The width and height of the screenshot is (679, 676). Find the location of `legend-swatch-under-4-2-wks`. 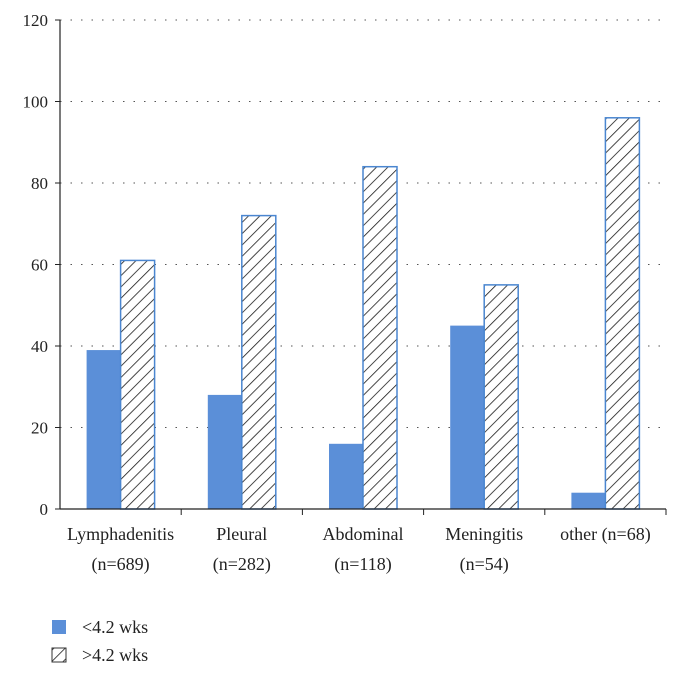

legend-swatch-under-4-2-wks is located at coordinates (59, 627).